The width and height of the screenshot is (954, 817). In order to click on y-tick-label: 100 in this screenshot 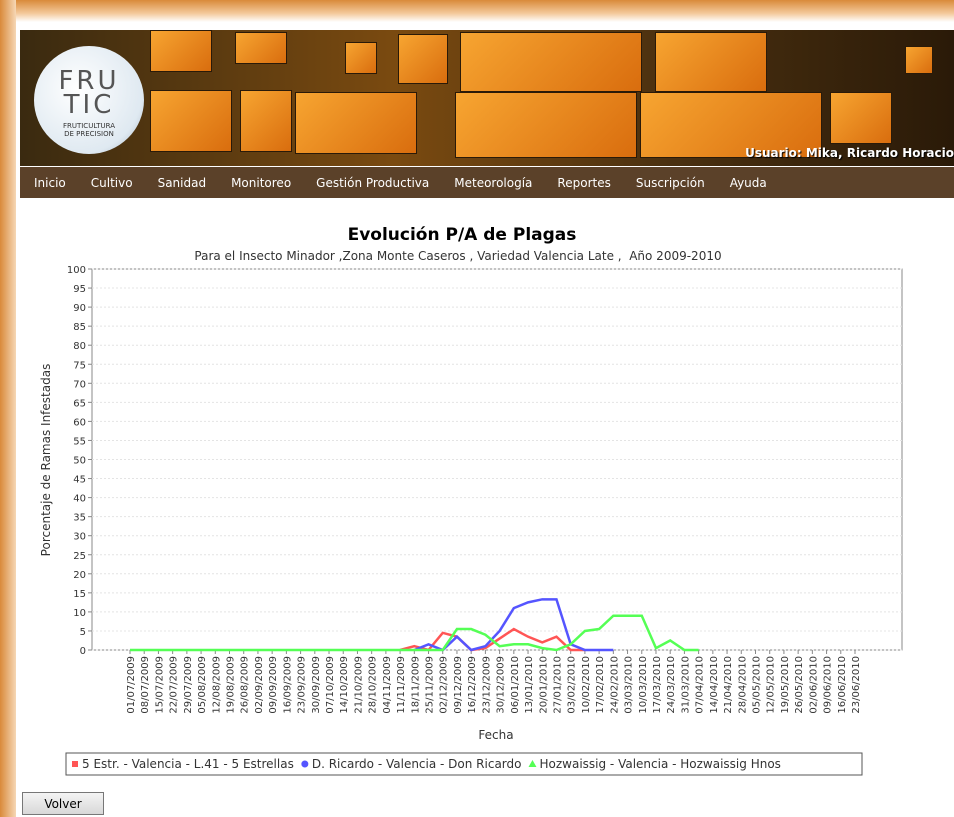, I will do `click(76, 270)`.